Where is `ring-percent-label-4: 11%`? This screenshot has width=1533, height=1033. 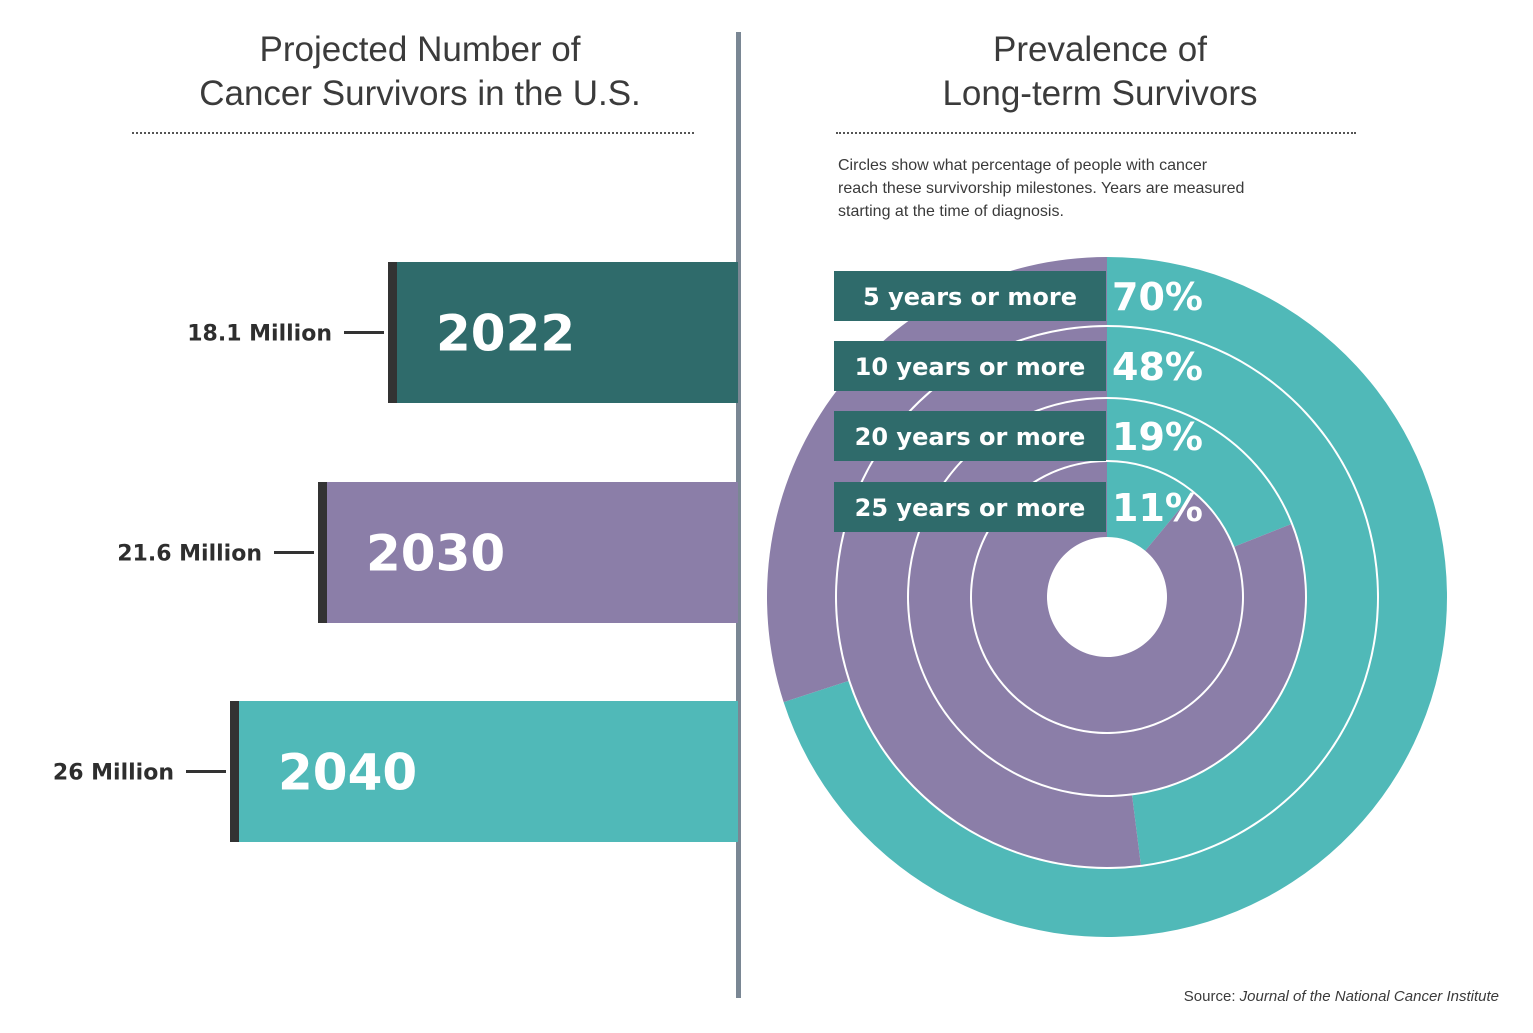 ring-percent-label-4: 11% is located at coordinates (1157, 508).